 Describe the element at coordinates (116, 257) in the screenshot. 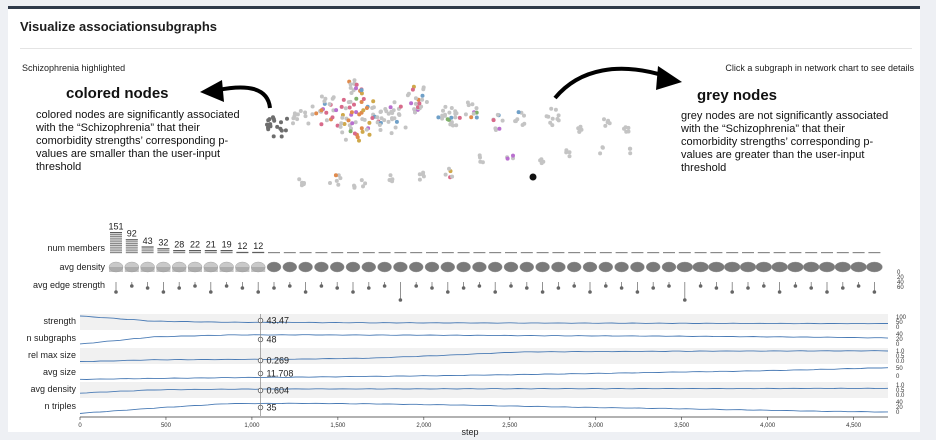

I see `subgraph-column: 151` at that location.